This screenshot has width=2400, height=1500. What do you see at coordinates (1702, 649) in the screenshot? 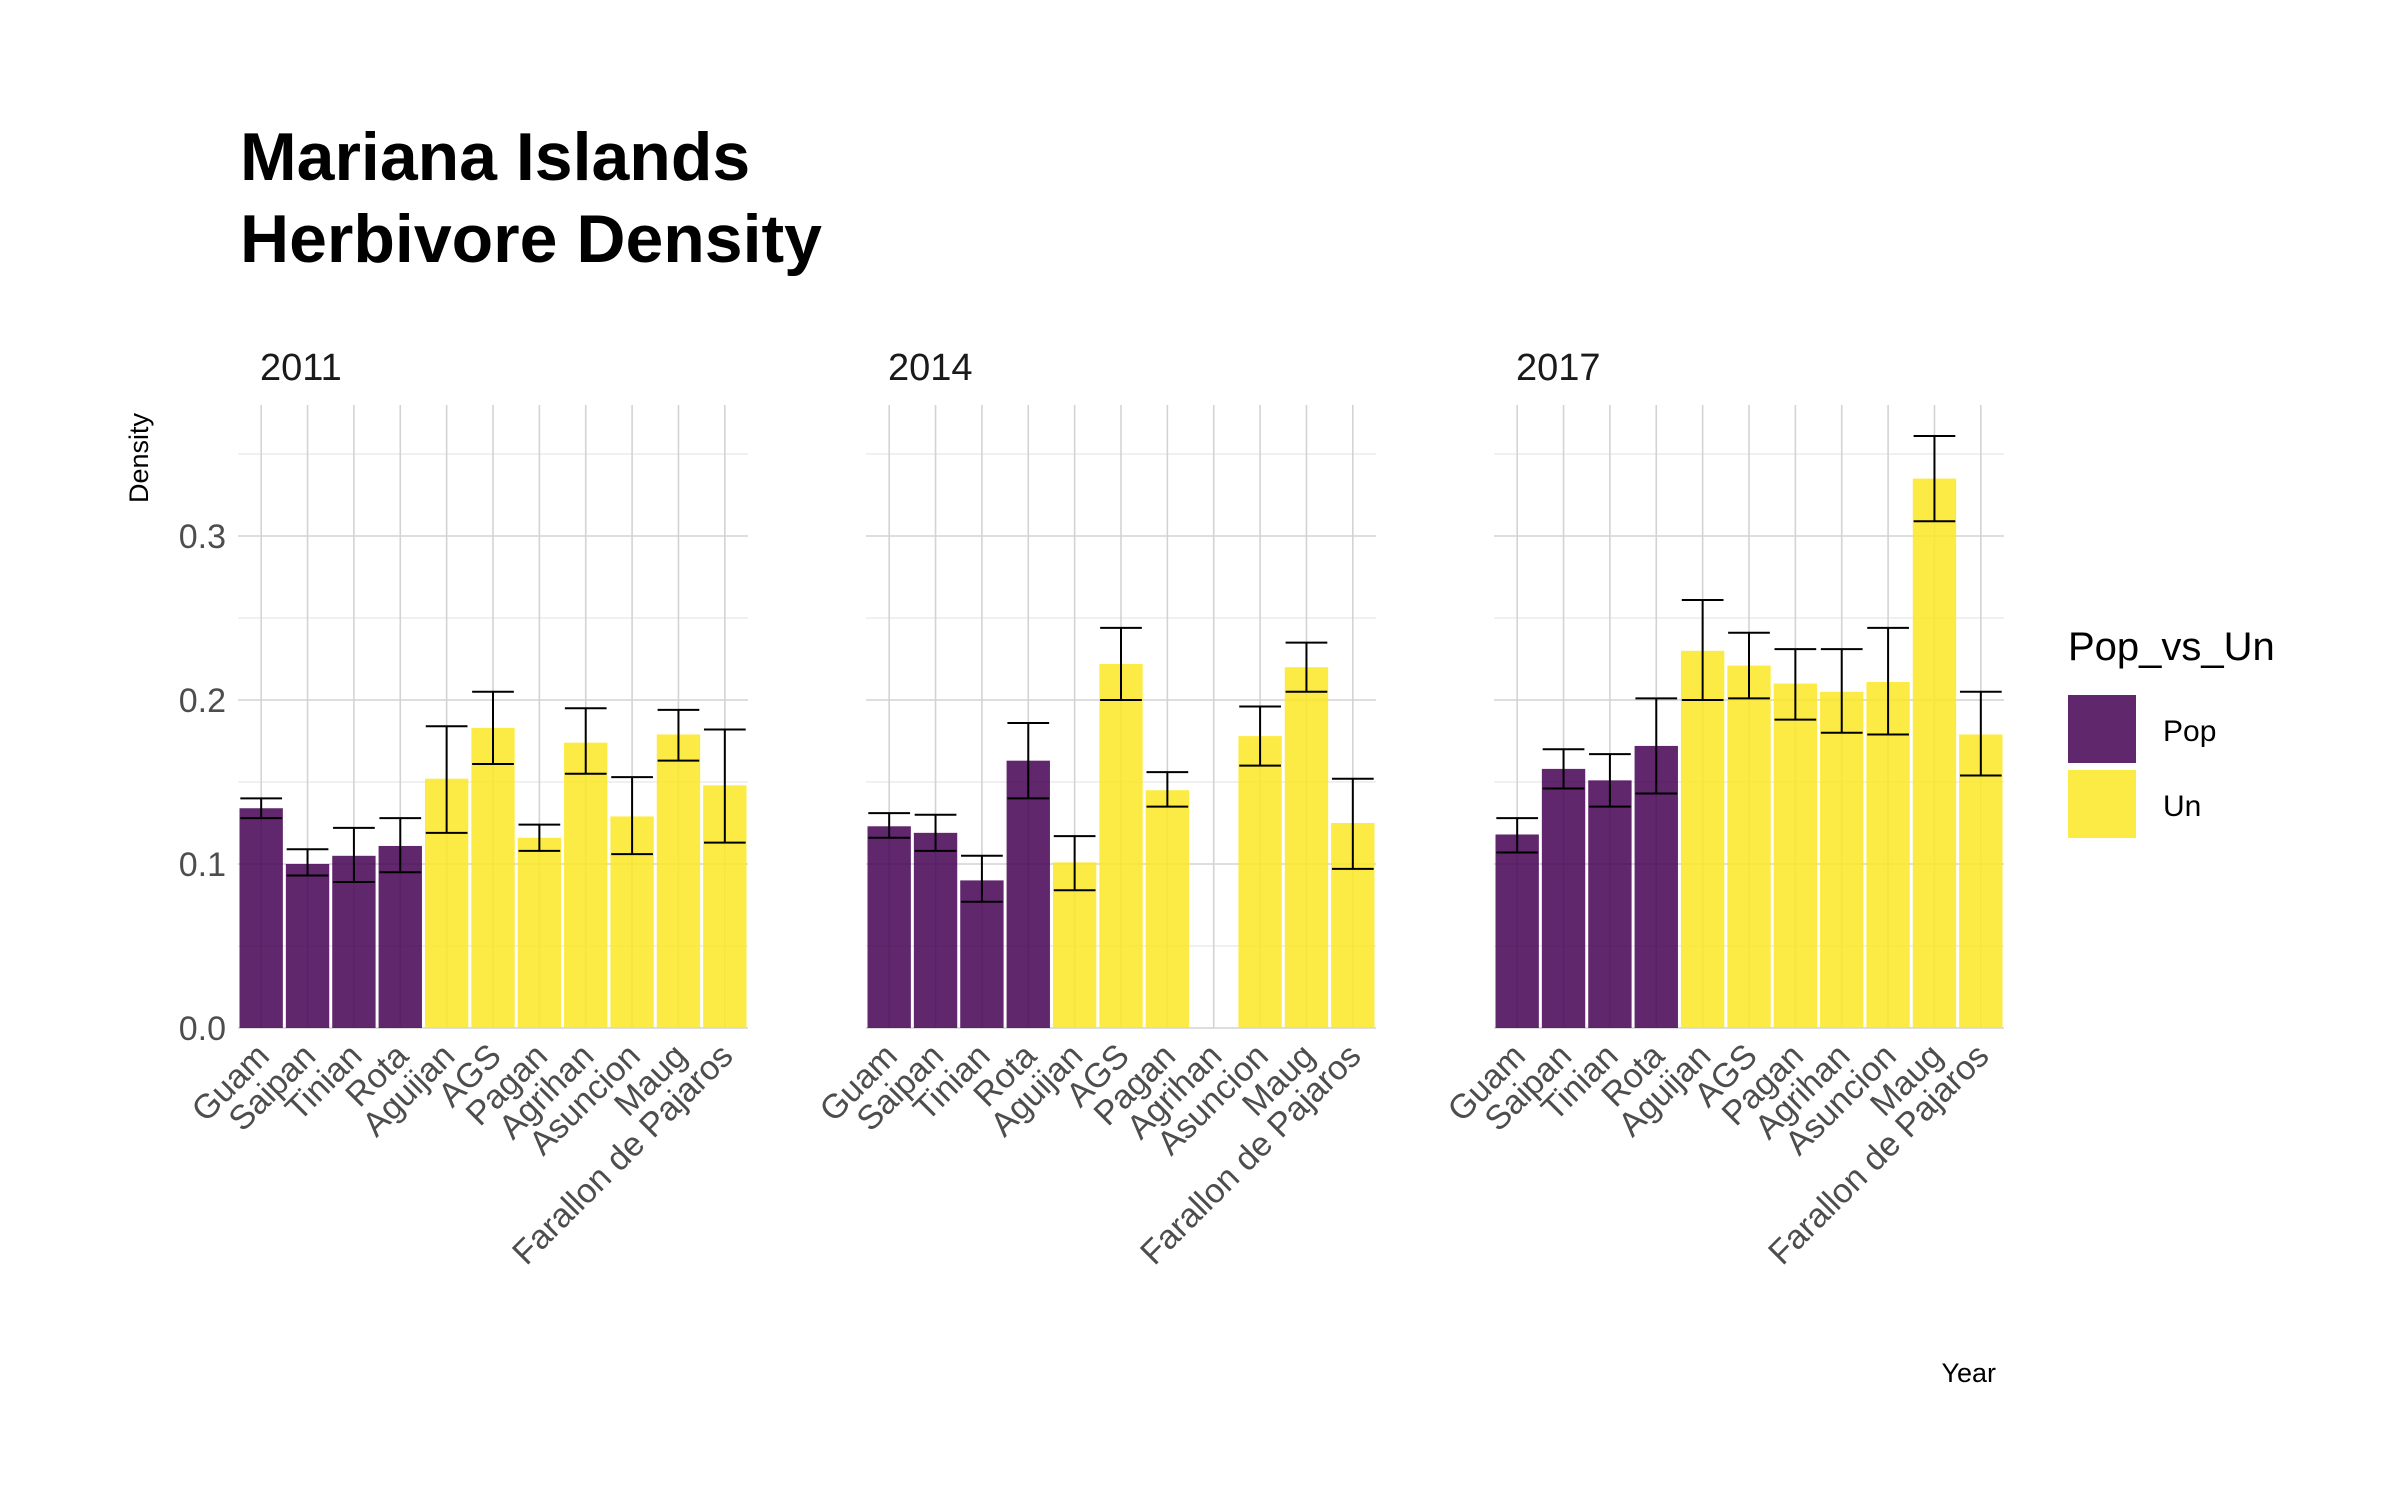
I see `error-bar-2017-aguijan` at bounding box center [1702, 649].